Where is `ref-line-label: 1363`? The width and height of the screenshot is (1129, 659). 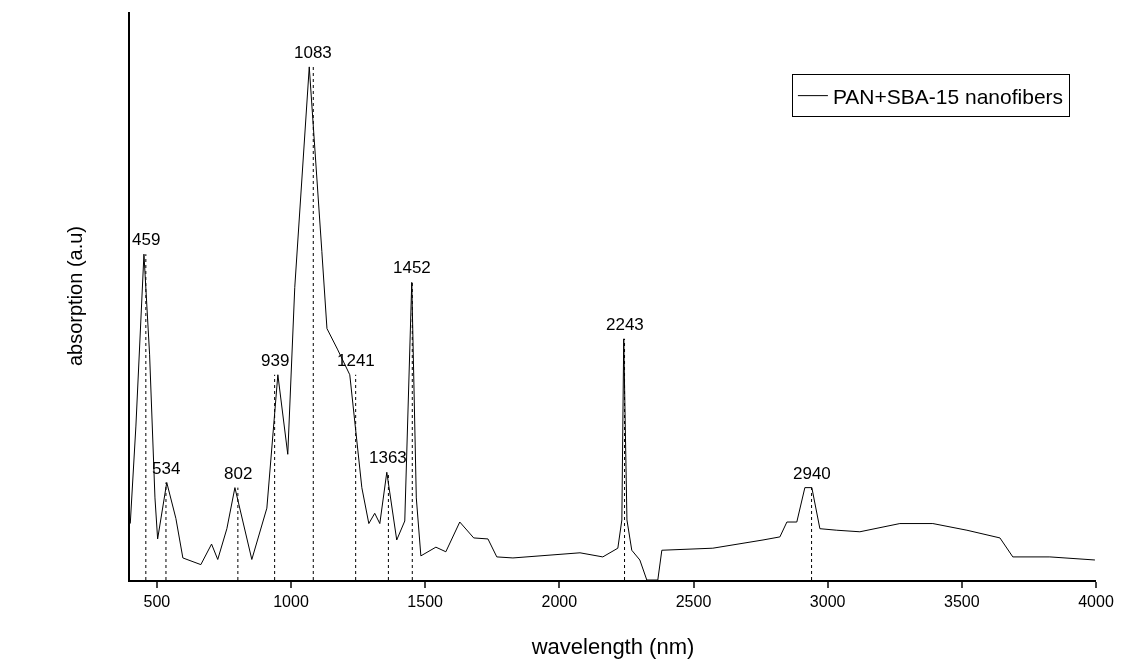 ref-line-label: 1363 is located at coordinates (388, 457).